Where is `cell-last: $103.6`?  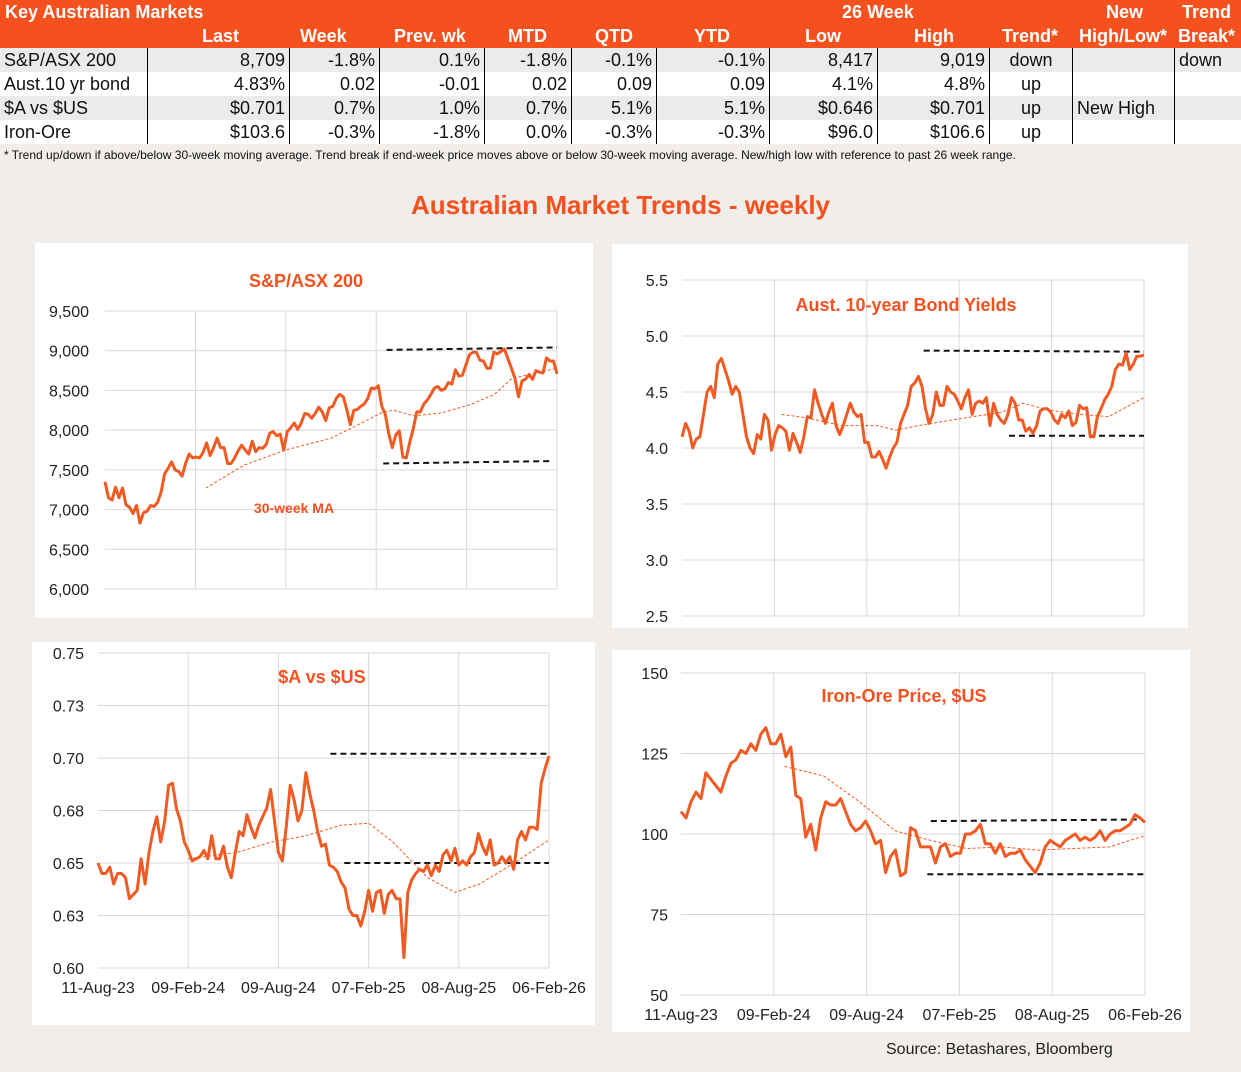
cell-last: $103.6 is located at coordinates (219, 132).